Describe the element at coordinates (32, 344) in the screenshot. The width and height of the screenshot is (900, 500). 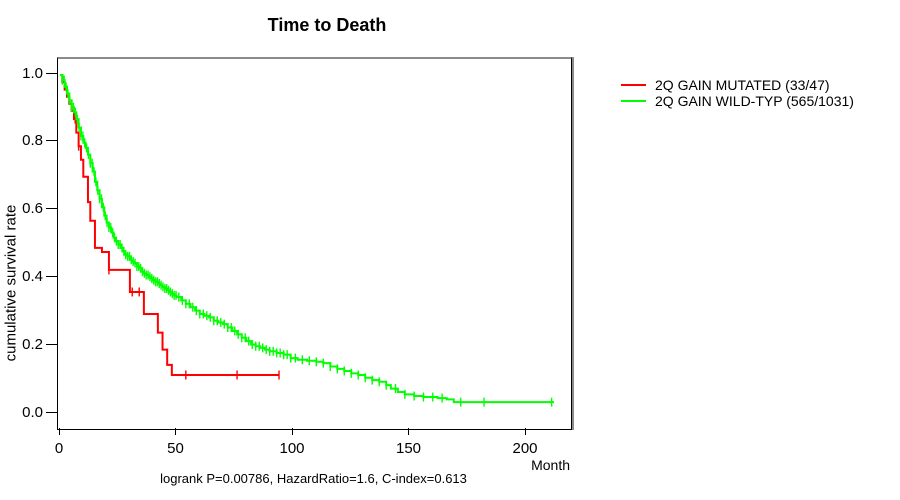
I see `y-tick-label: 0.2` at that location.